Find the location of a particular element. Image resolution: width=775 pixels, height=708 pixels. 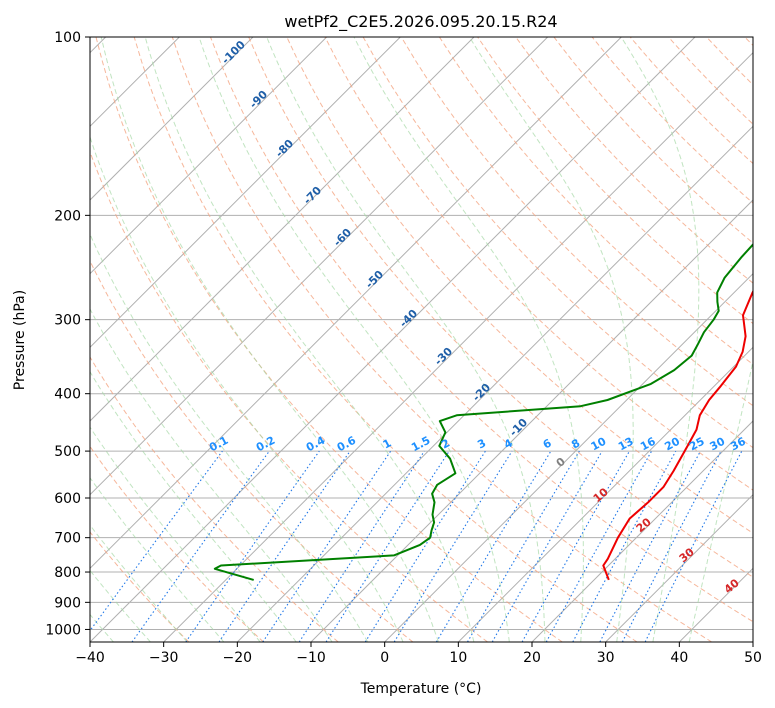

isotherm--90 is located at coordinates (209, 156).